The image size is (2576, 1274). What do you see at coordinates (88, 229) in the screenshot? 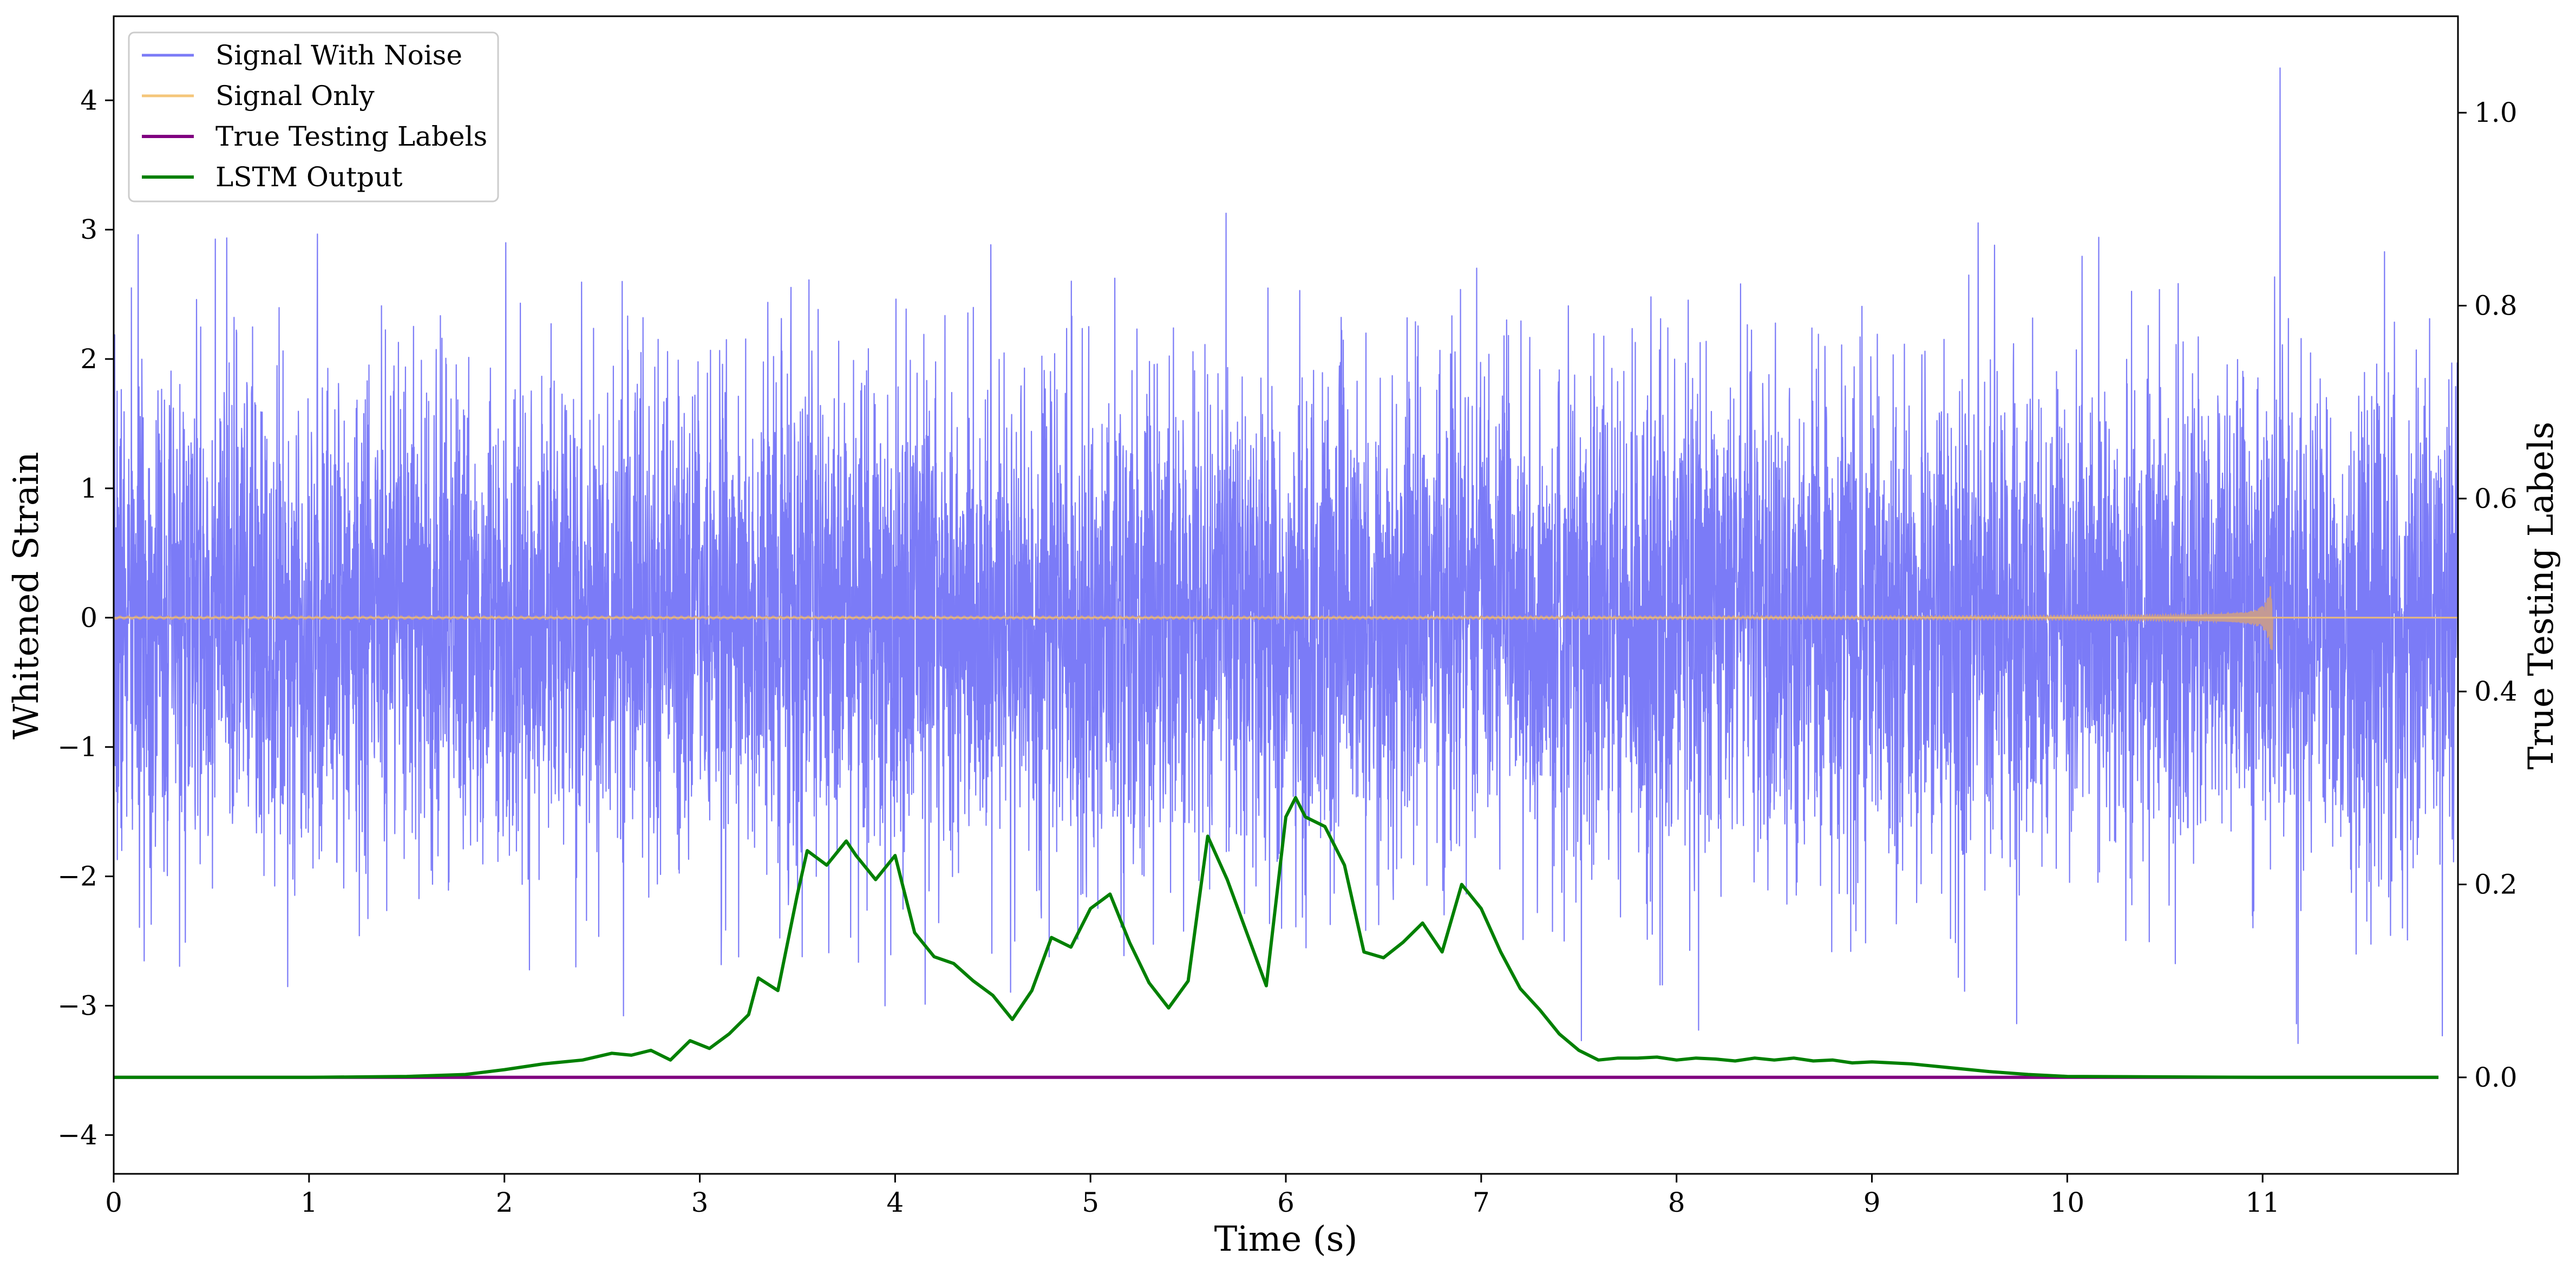
I see `y-left-tick-label: 3` at bounding box center [88, 229].